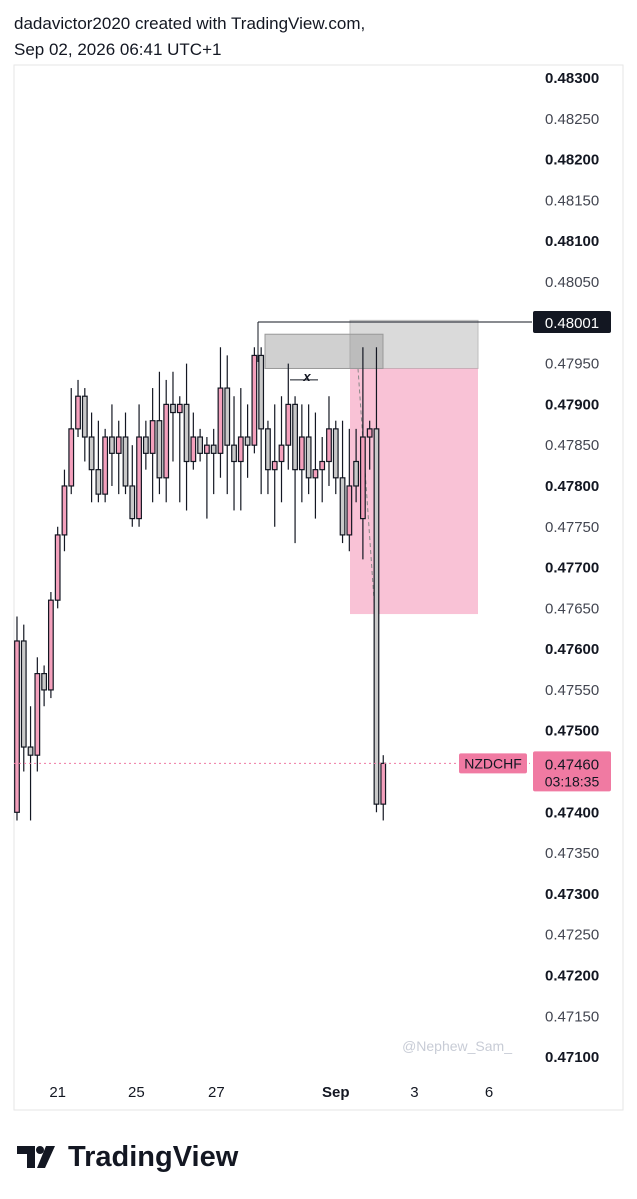  Describe the element at coordinates (572, 445) in the screenshot. I see `y-tick-label: 0.47850` at that location.